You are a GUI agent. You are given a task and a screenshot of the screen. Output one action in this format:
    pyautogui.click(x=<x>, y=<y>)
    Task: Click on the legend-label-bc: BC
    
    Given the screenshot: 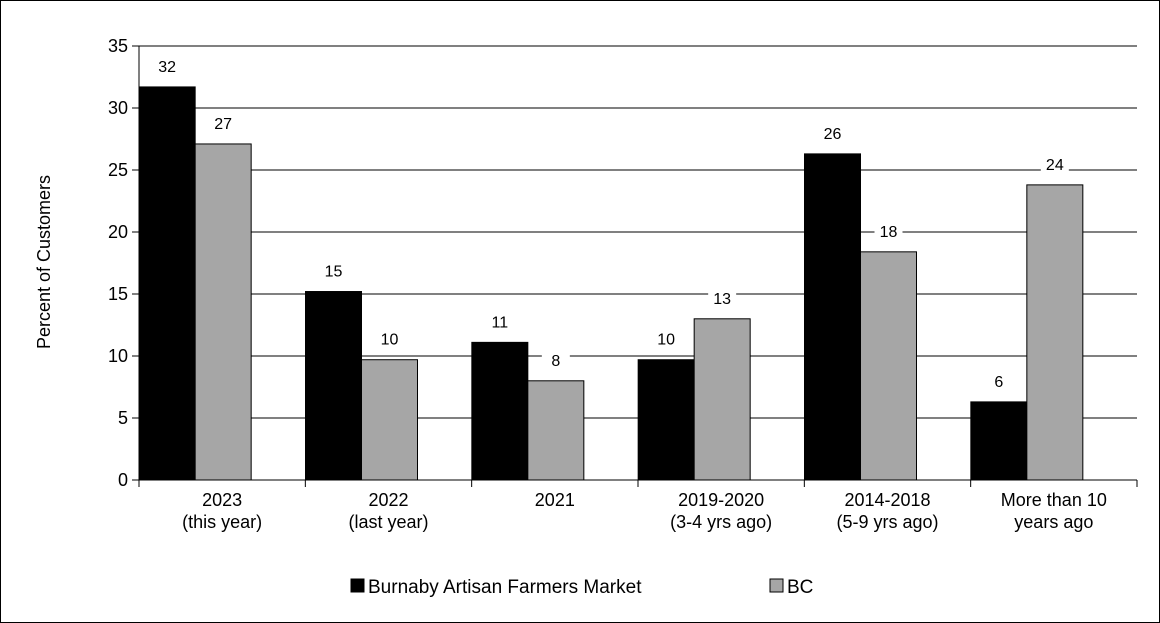 What is the action you would take?
    pyautogui.click(x=800, y=587)
    